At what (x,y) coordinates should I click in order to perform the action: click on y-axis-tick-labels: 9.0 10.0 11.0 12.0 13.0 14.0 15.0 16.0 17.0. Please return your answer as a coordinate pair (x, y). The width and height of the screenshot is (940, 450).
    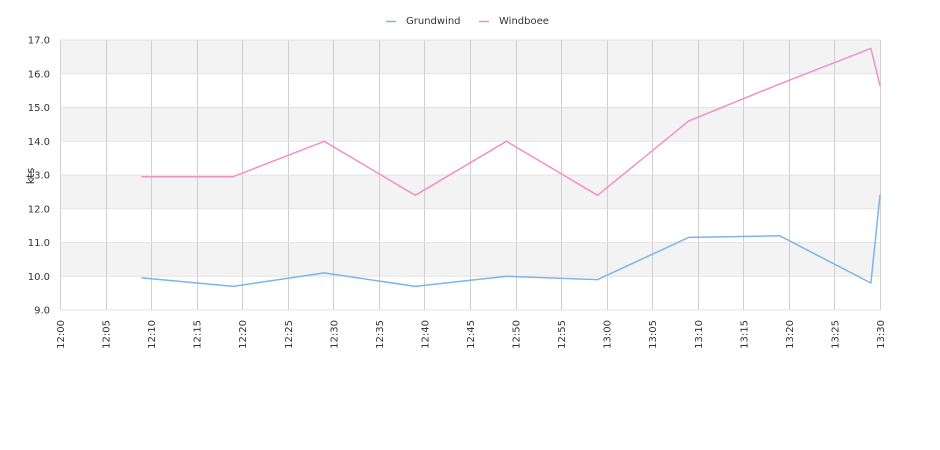
    Looking at the image, I should click on (39, 176).